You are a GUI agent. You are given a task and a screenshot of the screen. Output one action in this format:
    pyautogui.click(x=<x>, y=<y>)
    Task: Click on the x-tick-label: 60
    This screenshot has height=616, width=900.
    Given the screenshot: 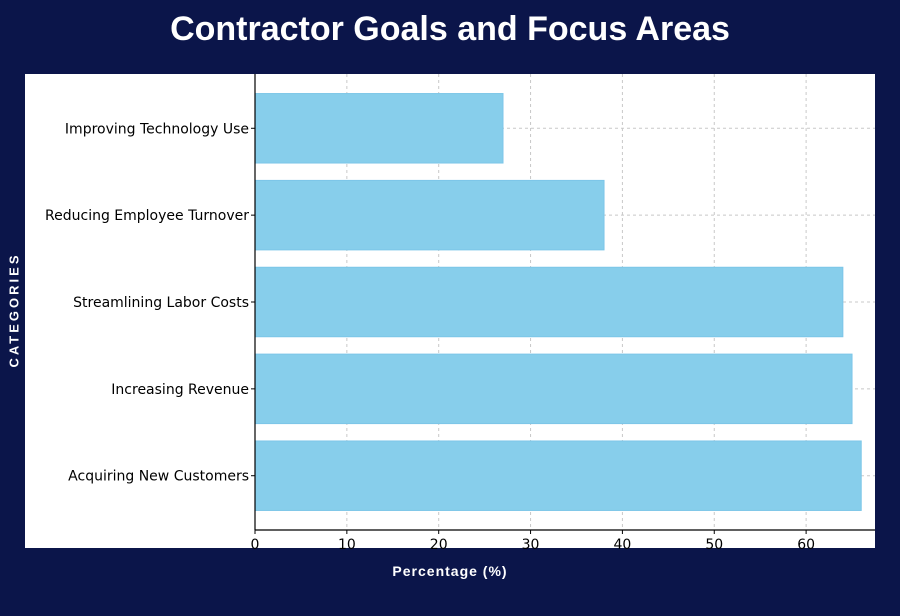 What is the action you would take?
    pyautogui.click(x=806, y=545)
    